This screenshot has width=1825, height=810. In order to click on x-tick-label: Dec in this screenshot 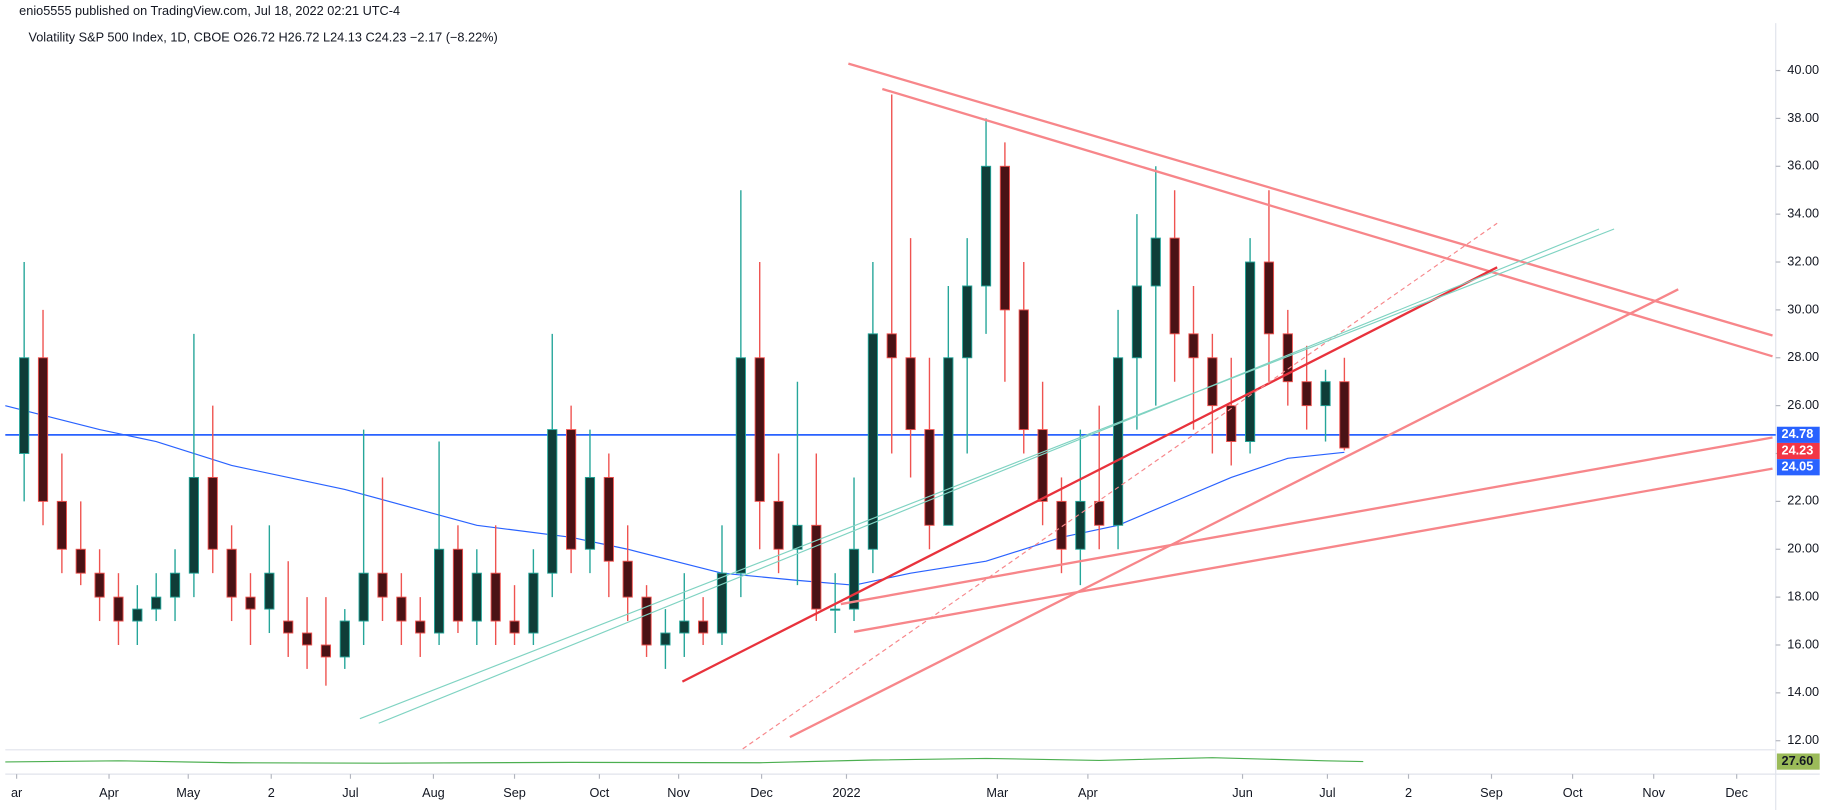, I will do `click(761, 792)`.